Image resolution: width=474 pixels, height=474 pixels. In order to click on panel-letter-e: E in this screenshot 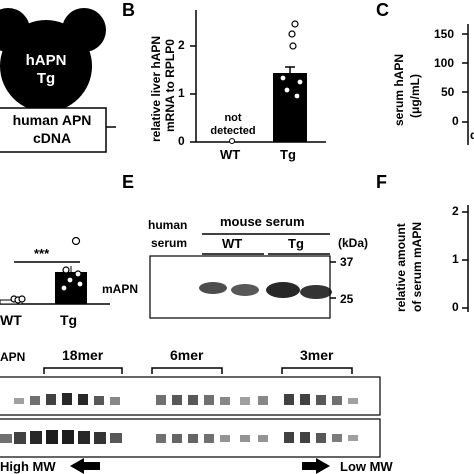, I will do `click(128, 182)`.